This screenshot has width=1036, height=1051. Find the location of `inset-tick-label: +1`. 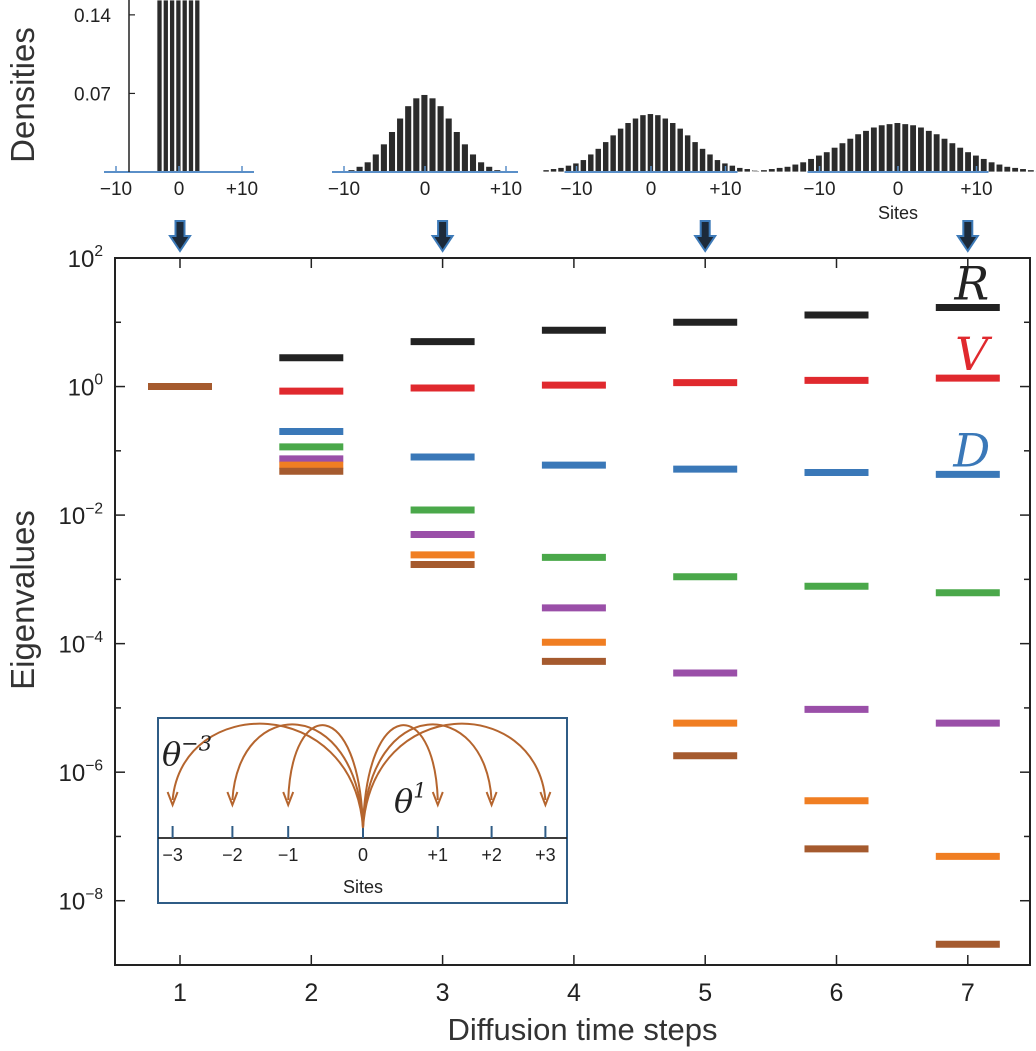

inset-tick-label: +1 is located at coordinates (438, 855).